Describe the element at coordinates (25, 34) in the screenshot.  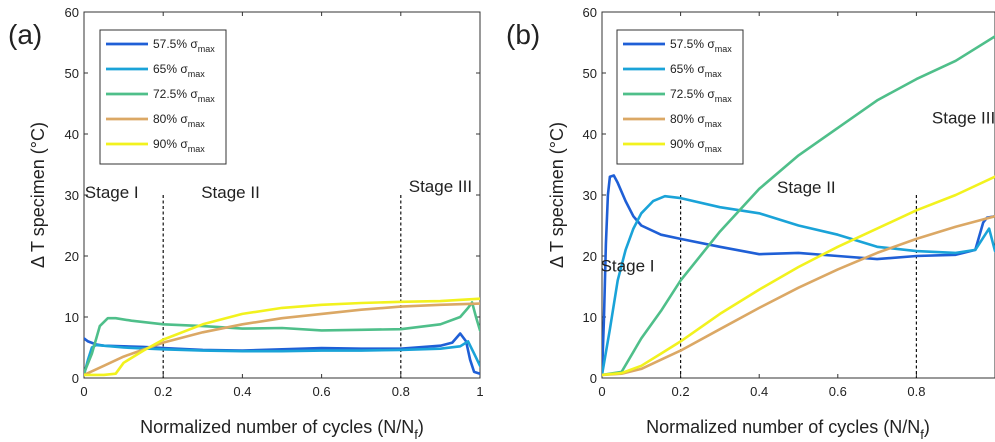
I see `panel-label: (a)` at that location.